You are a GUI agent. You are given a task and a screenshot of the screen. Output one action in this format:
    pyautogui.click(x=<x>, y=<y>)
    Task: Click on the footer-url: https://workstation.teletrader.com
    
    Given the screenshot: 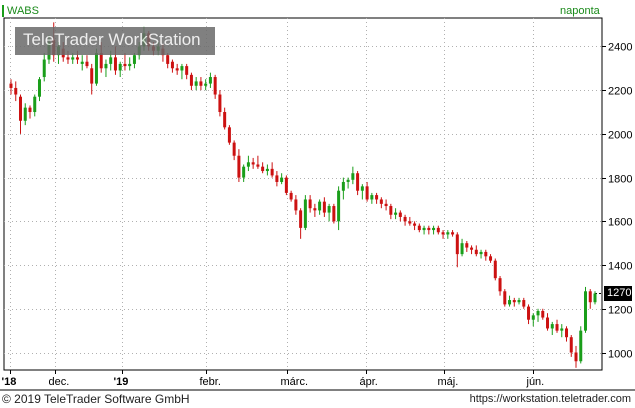 What is the action you would take?
    pyautogui.click(x=550, y=399)
    